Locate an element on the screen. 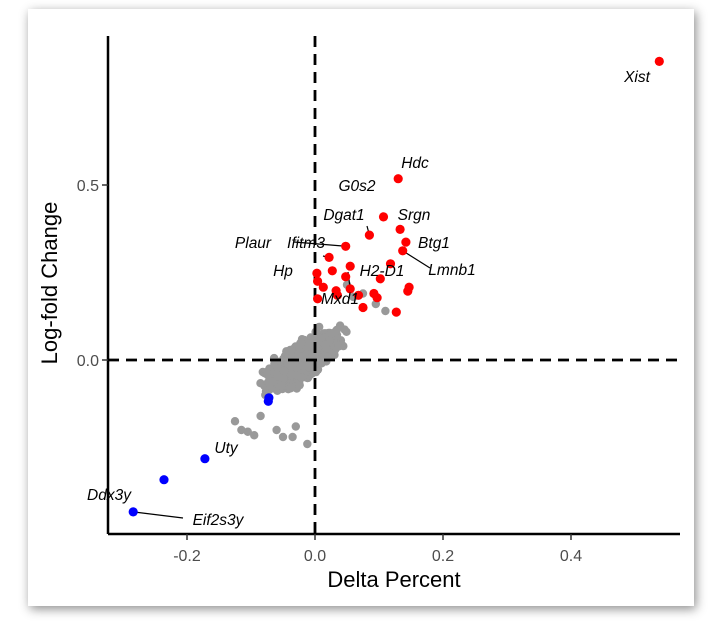 The width and height of the screenshot is (720, 633). gene-label-hp: Hp is located at coordinates (283, 271).